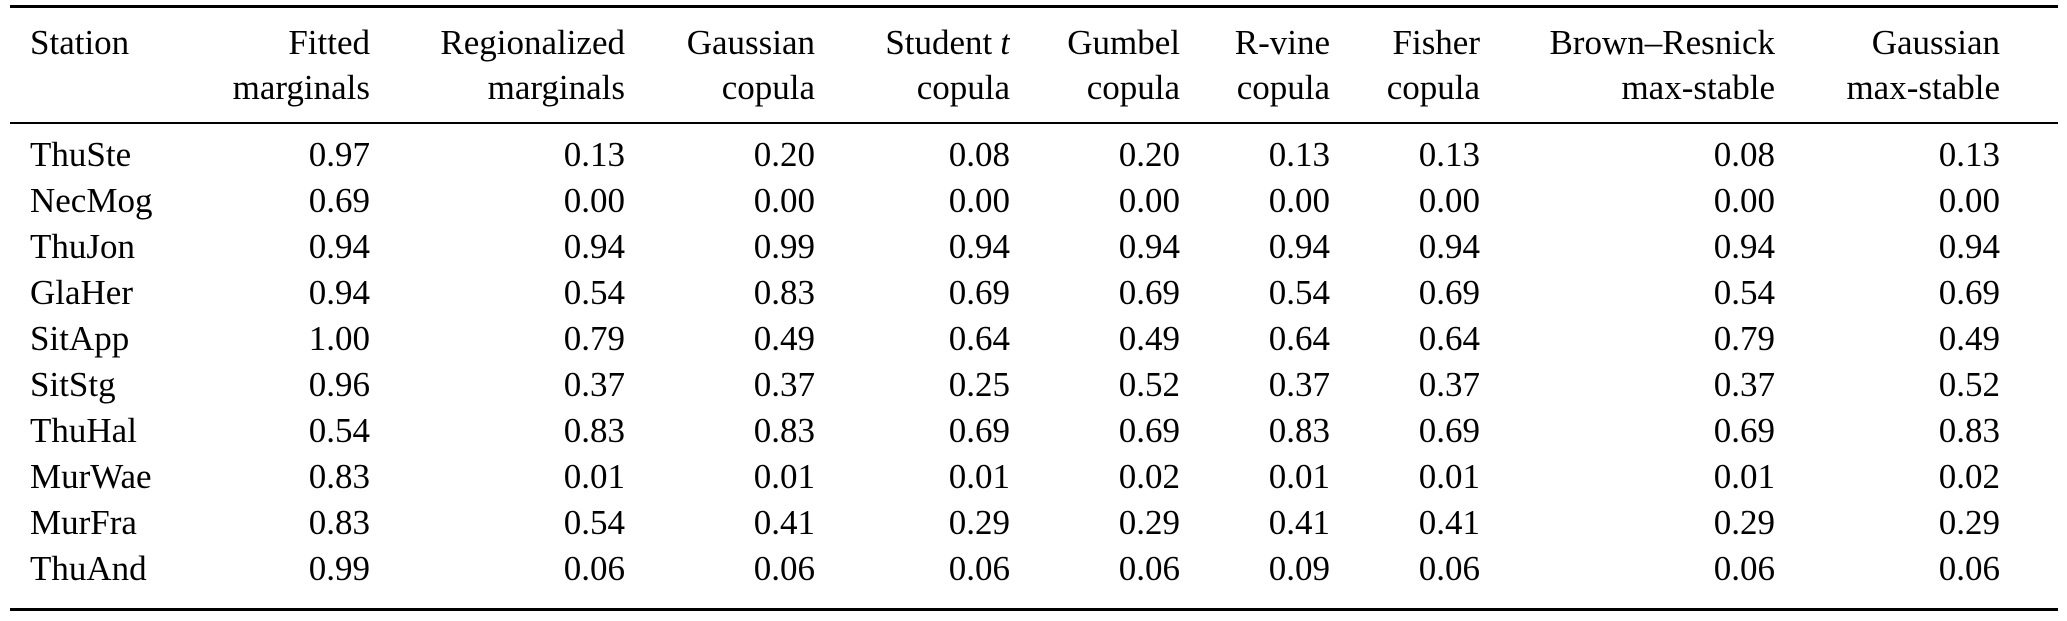 The image size is (2067, 621). I want to click on column-header-gaussian-copula: Gaussian copula, so click(720, 65).